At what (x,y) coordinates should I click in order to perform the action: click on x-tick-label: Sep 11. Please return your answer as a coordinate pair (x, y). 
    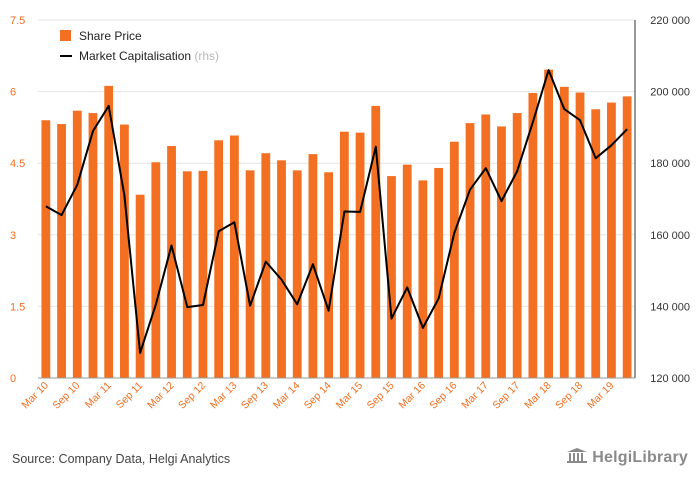
    Looking at the image, I should click on (130, 396).